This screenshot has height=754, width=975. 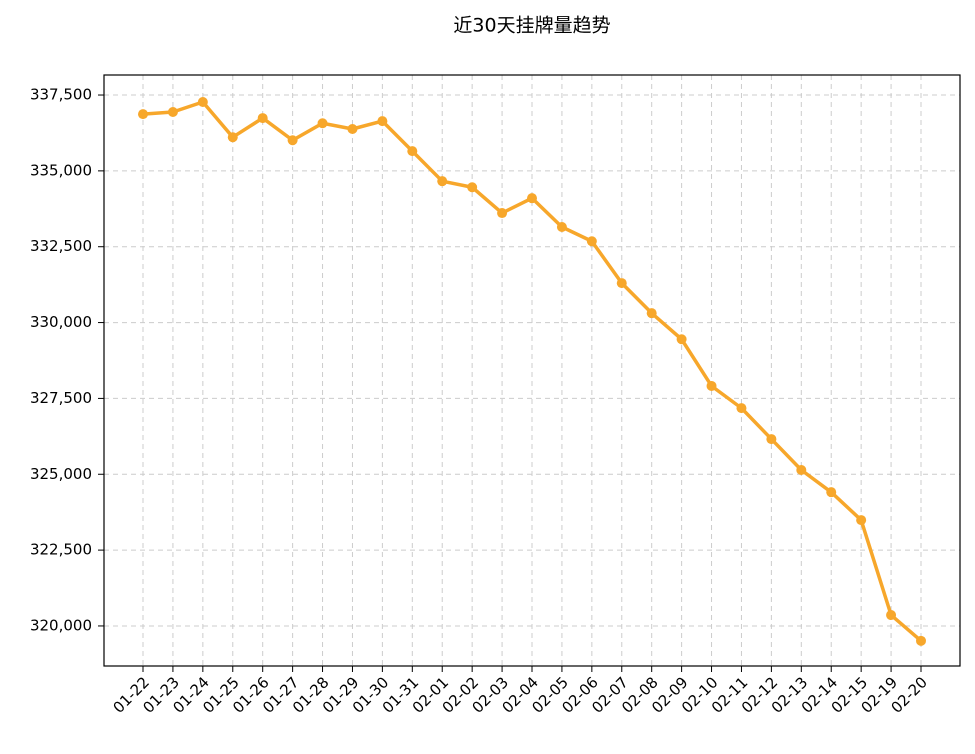 I want to click on y-tick-label: 322,500, so click(x=61, y=550).